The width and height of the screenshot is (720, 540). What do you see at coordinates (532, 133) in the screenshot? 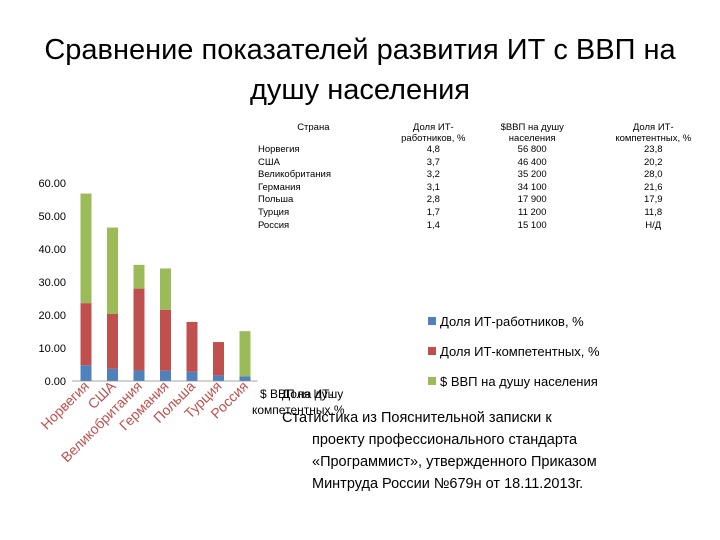
I see `header-gdp: $ВВП на душу населения` at bounding box center [532, 133].